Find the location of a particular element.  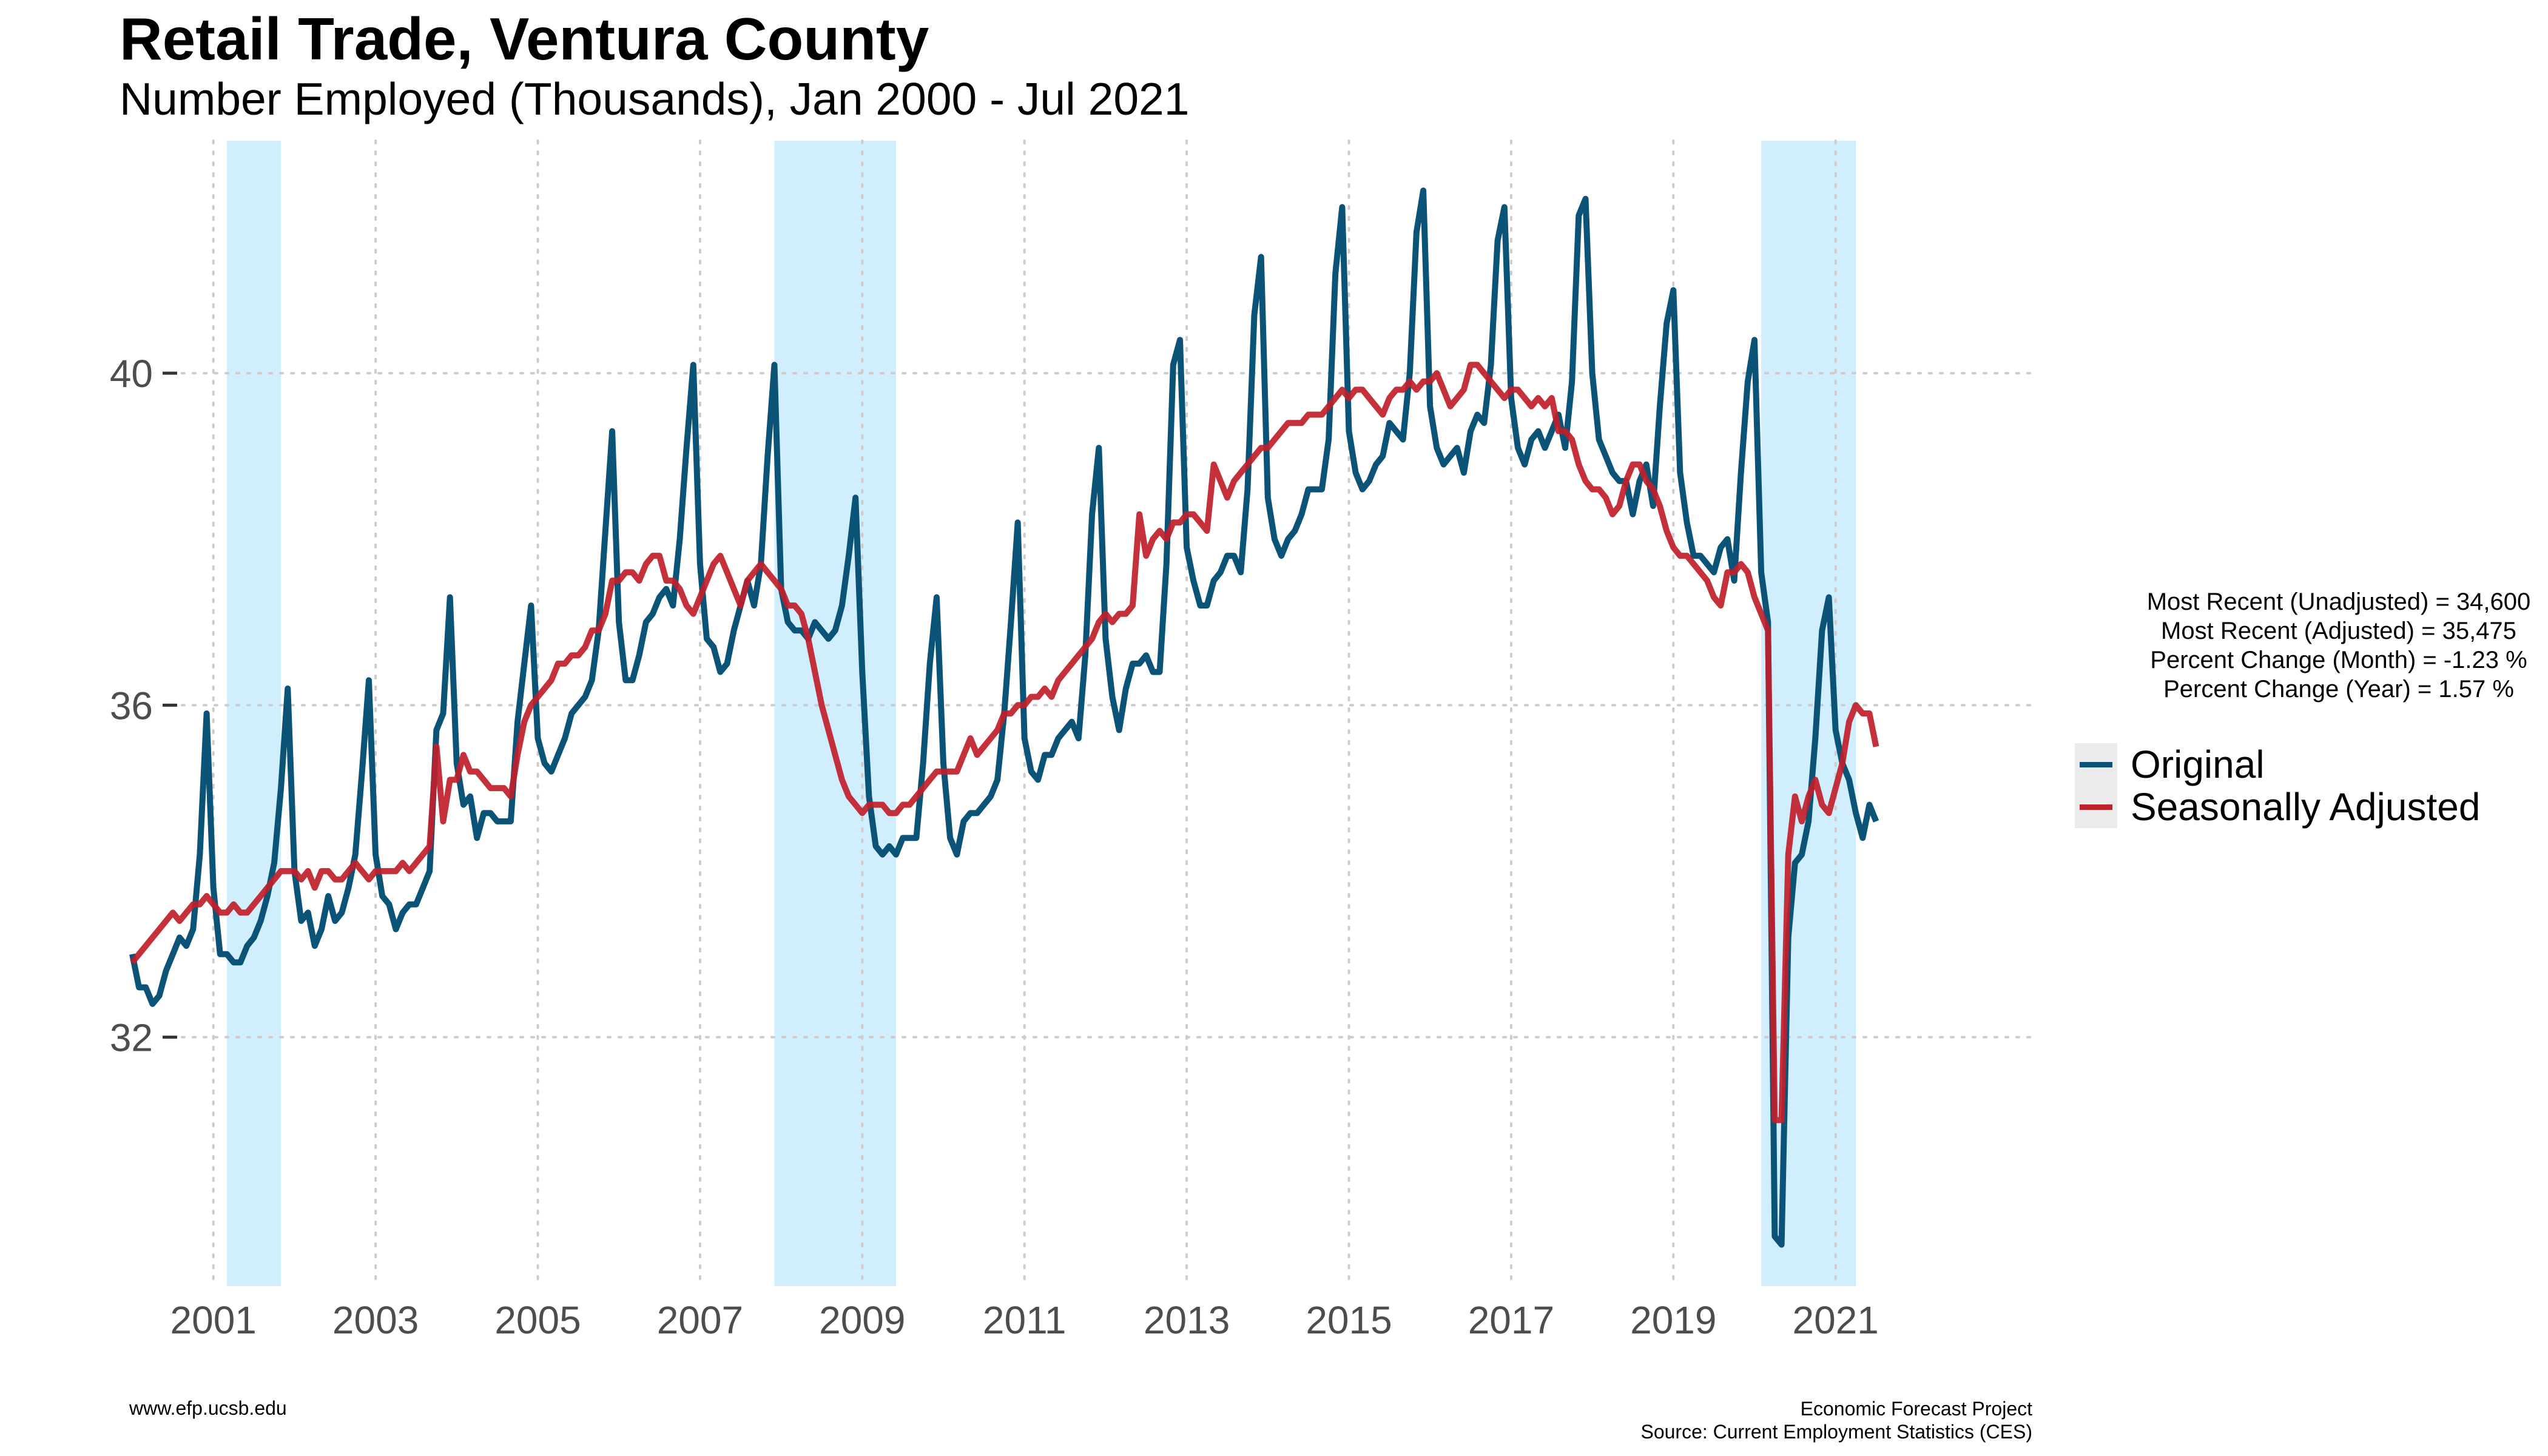

legend-item-original: Original is located at coordinates (2277, 764).